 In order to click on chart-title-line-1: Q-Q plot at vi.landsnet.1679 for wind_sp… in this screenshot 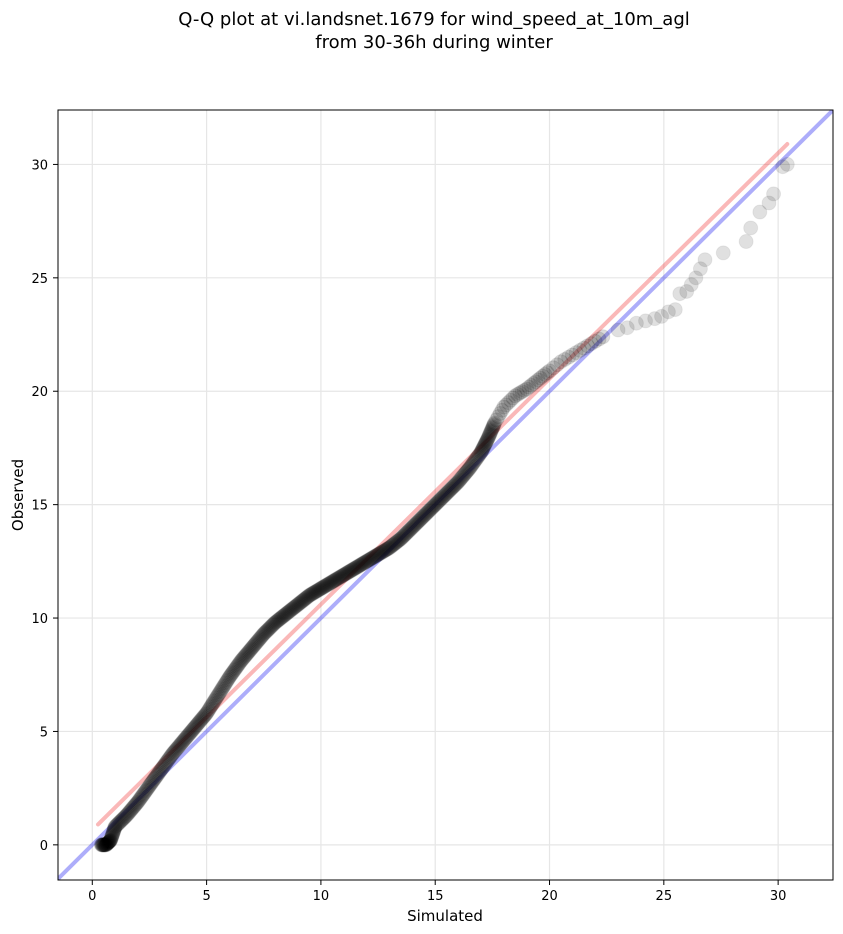, I will do `click(434, 19)`.